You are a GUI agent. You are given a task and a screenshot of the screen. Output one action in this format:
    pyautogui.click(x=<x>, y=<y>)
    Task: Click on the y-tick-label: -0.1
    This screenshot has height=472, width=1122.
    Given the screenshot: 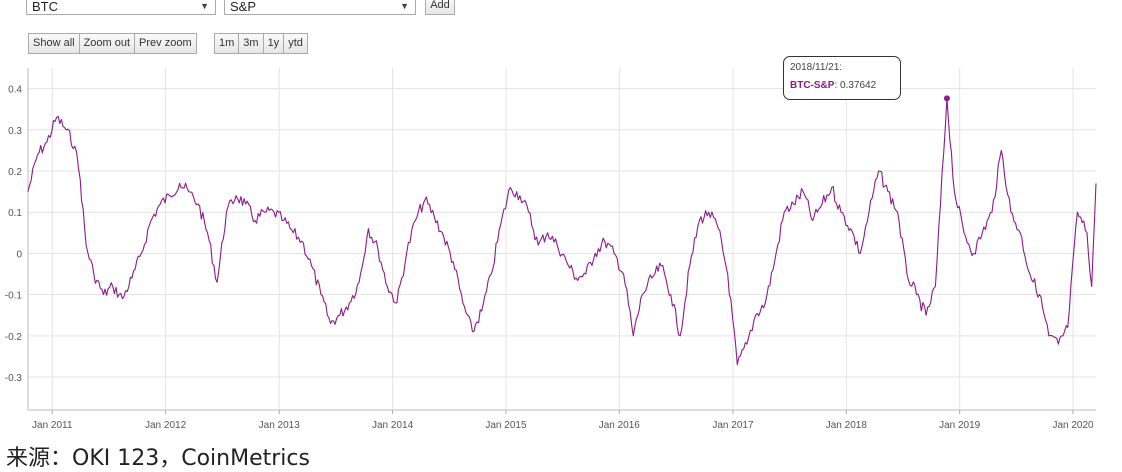 What is the action you would take?
    pyautogui.click(x=14, y=296)
    